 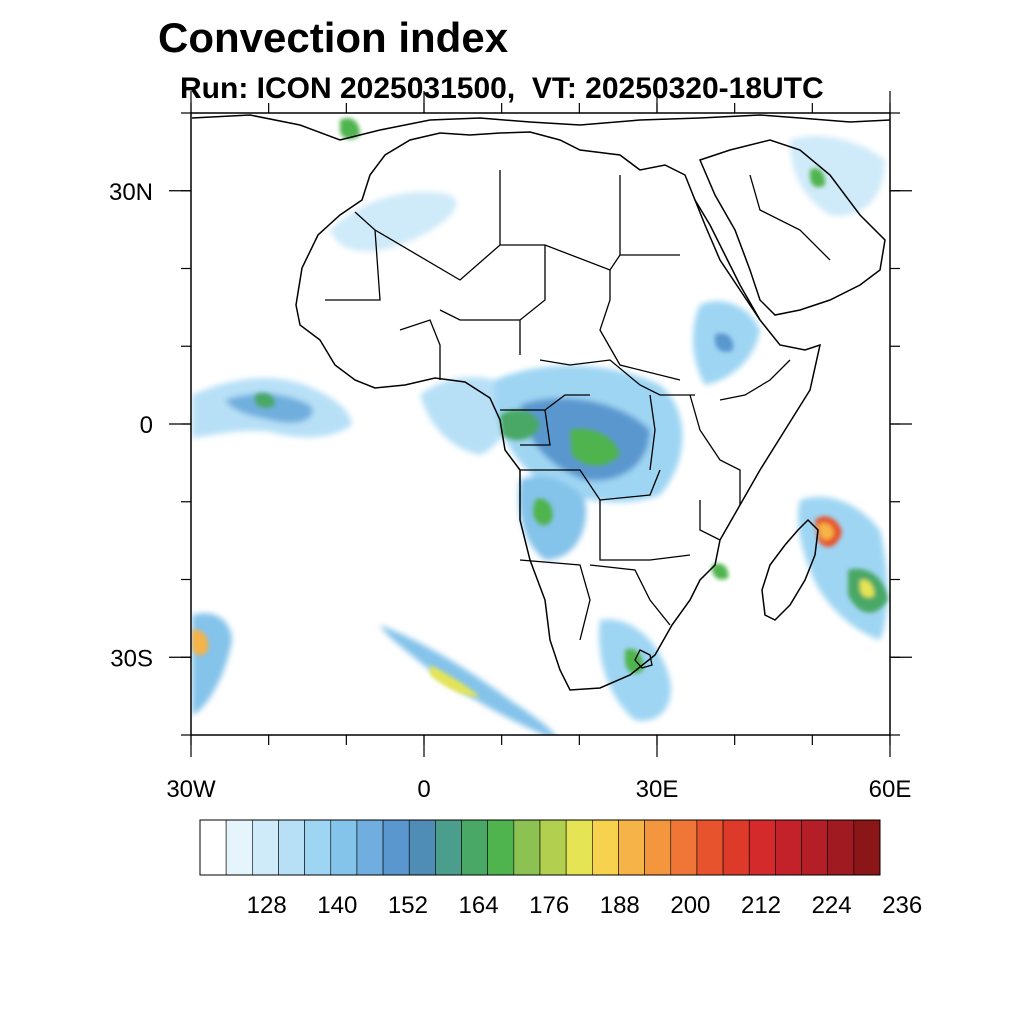 I want to click on colorbar-label: 176, so click(x=549, y=905).